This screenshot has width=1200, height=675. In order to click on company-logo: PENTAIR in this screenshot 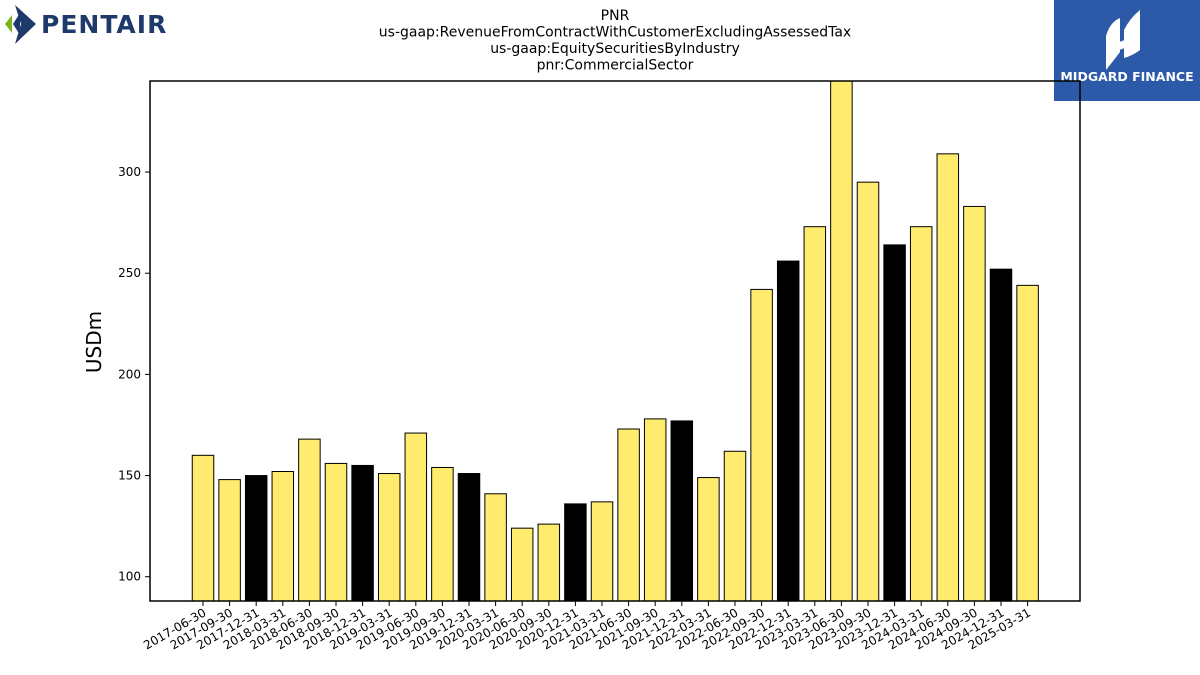, I will do `click(86, 24)`.